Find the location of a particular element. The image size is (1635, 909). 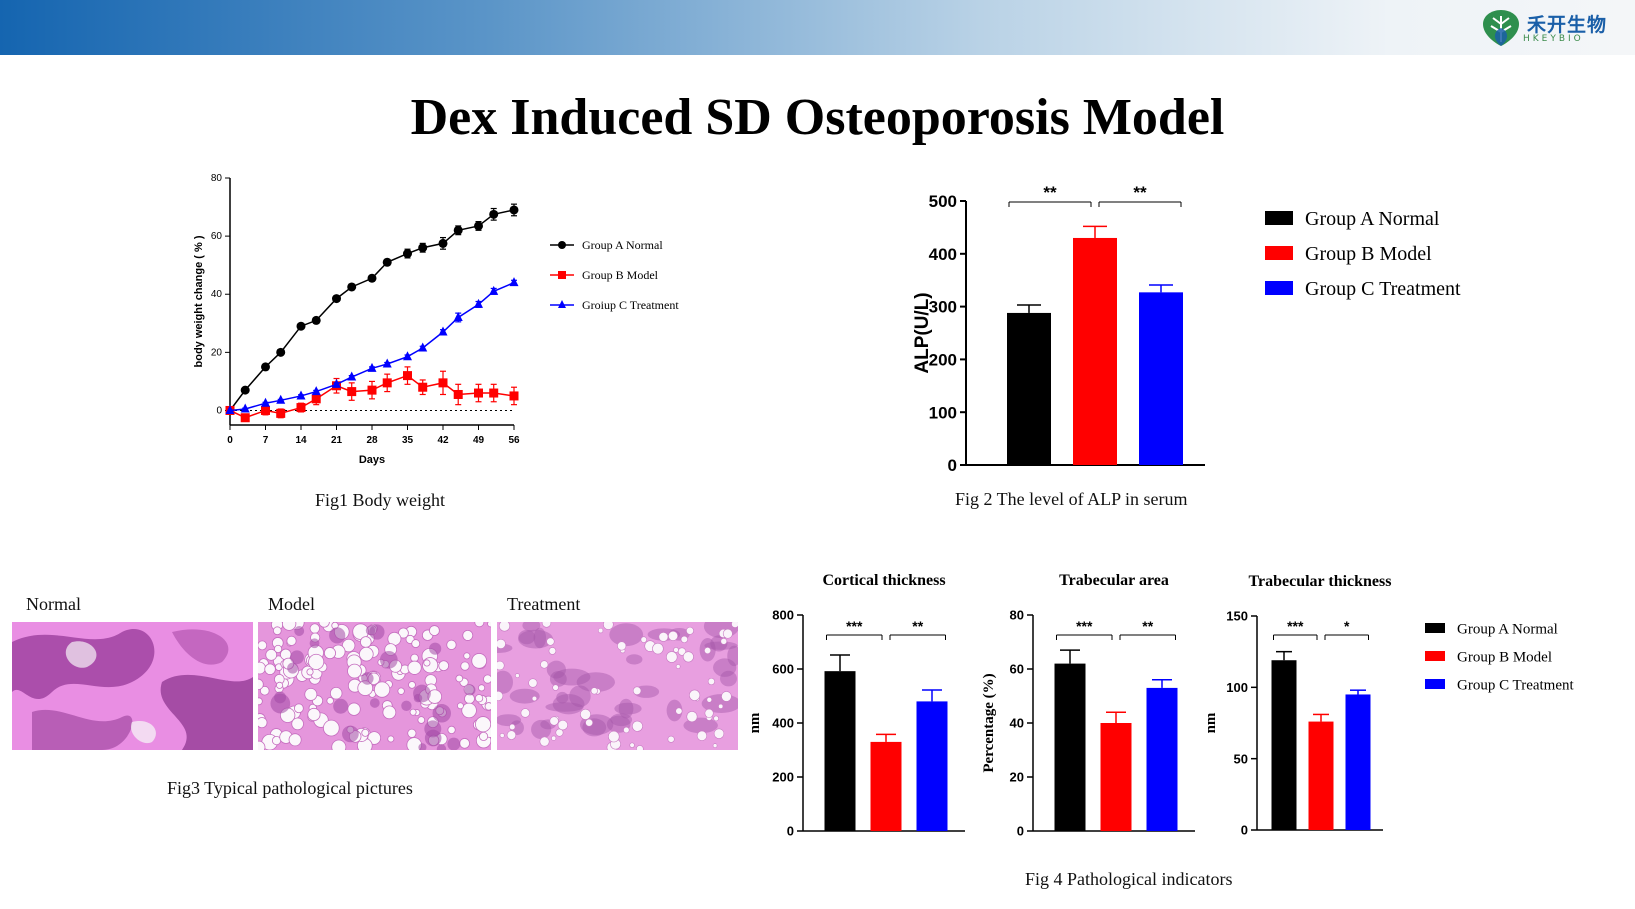

fig4b-title: Trabecular area is located at coordinates (1114, 580).